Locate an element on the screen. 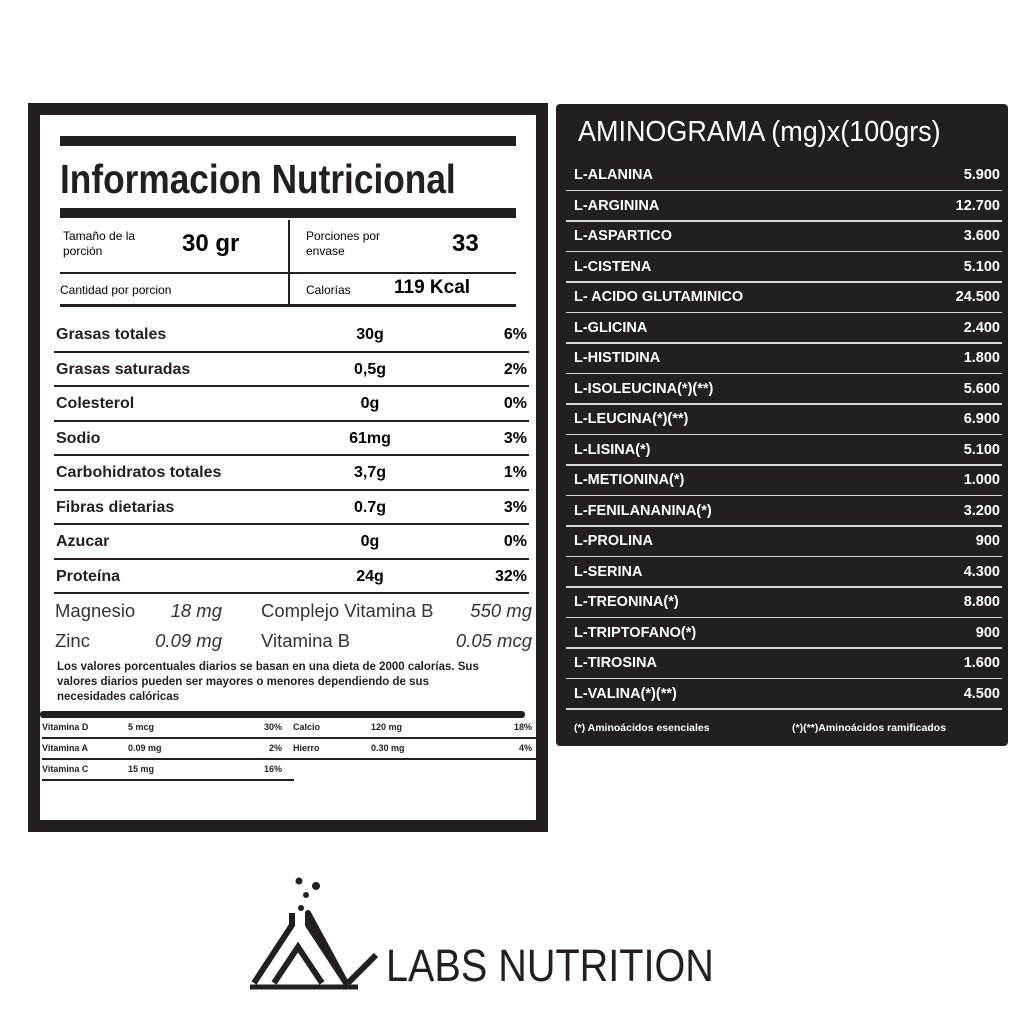  amino-value: 5.600 is located at coordinates (981, 388).